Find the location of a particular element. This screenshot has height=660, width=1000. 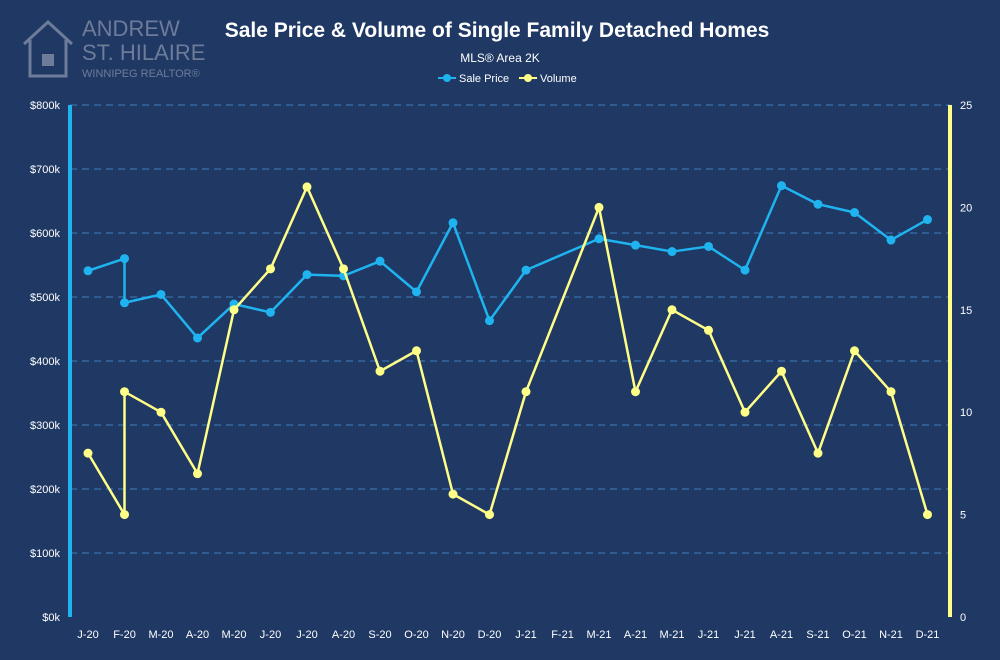

y-right-tick-label: 25 is located at coordinates (966, 106).